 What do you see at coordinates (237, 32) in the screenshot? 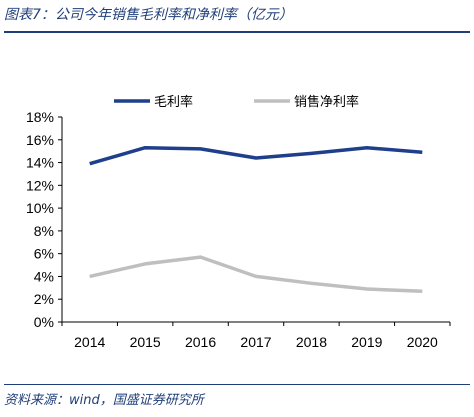
I see `title-rule` at bounding box center [237, 32].